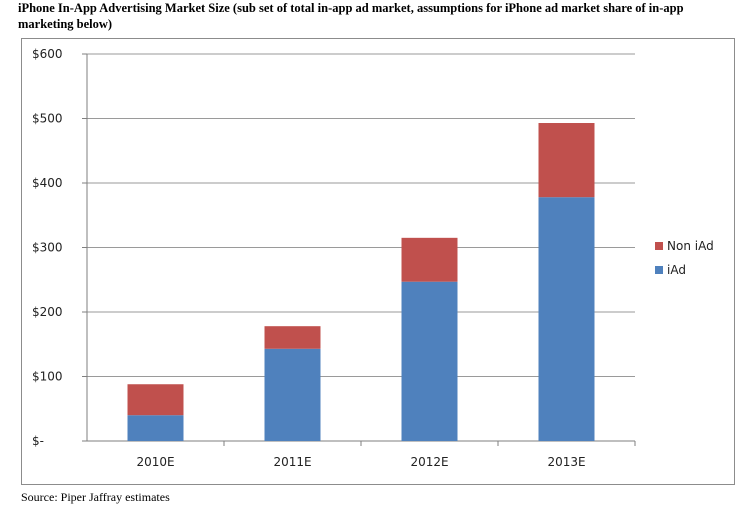 The width and height of the screenshot is (750, 518). I want to click on bar-iad-2010e, so click(155, 428).